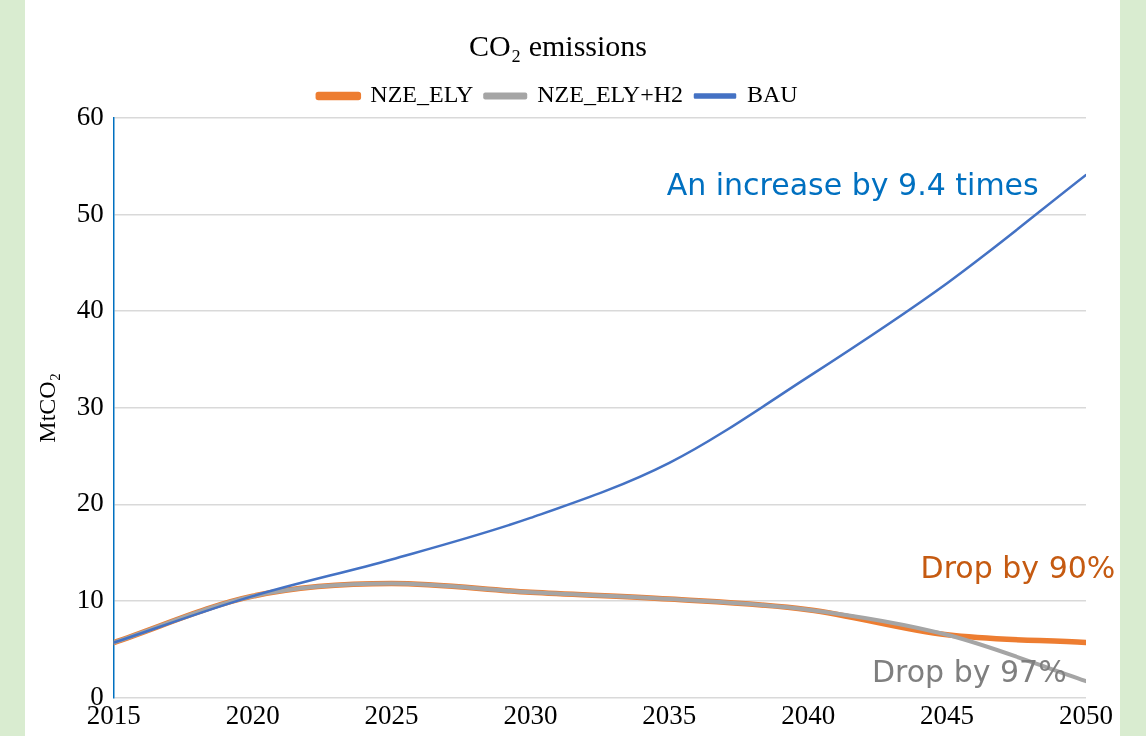  I want to click on legend-label: NZE_ELY+H2, so click(610, 94).